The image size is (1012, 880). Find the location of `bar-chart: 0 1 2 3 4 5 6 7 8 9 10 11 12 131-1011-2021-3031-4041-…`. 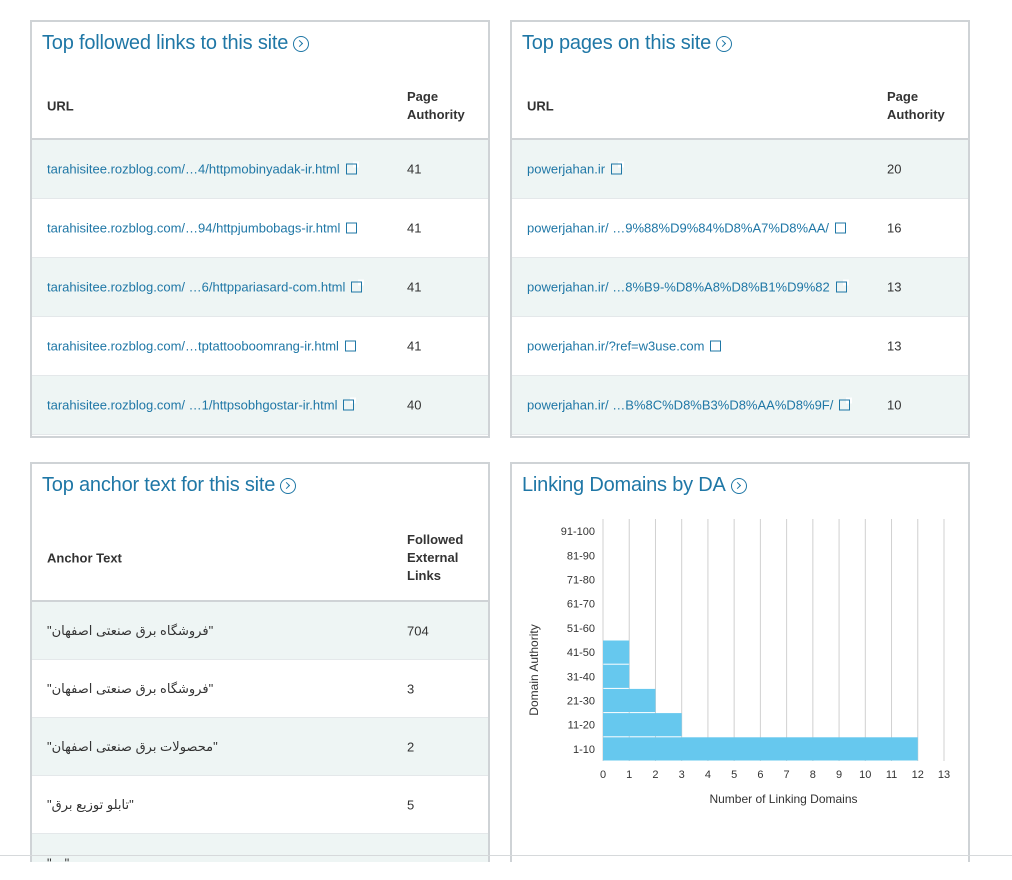

bar-chart: 0 1 2 3 4 5 6 7 8 9 10 11 12 131-1011-2021-3031-4041-… is located at coordinates (738, 662).